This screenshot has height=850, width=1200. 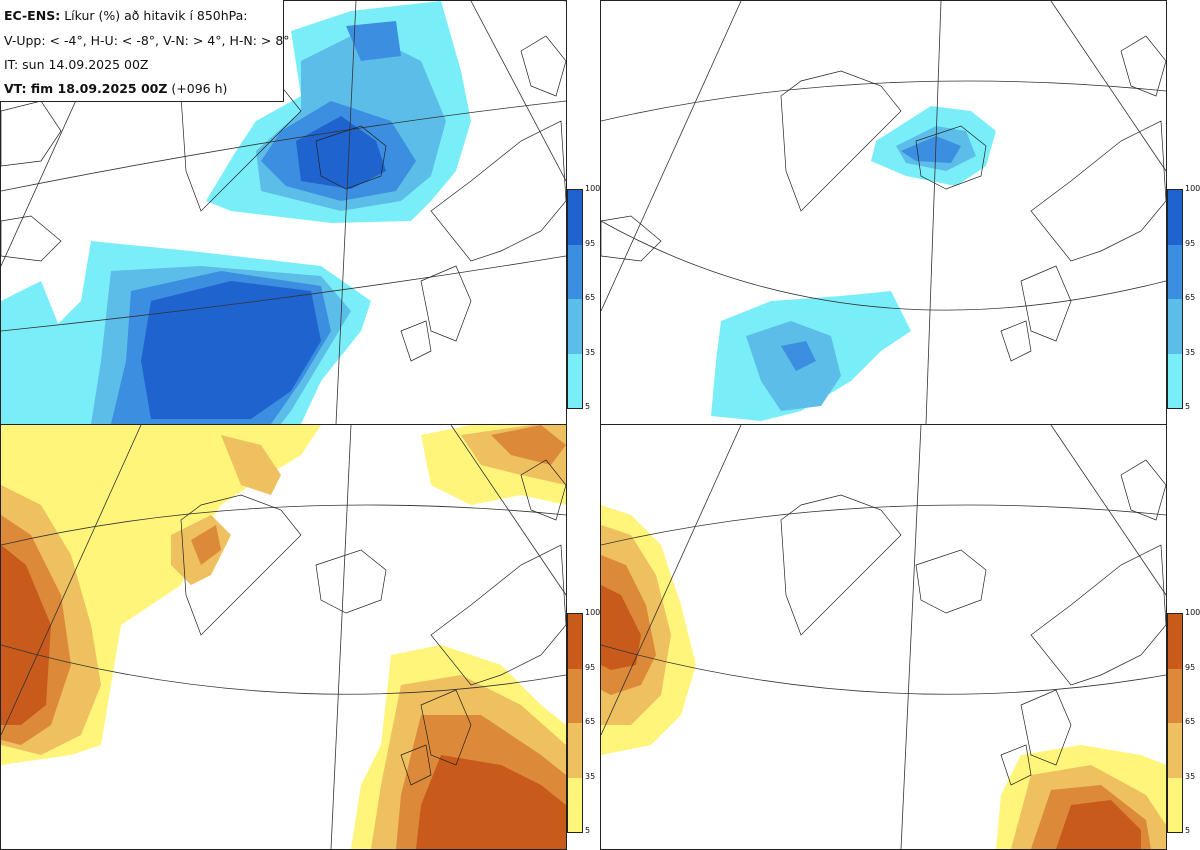 What do you see at coordinates (32, 15) in the screenshot?
I see `model-label: EC-ENS:` at bounding box center [32, 15].